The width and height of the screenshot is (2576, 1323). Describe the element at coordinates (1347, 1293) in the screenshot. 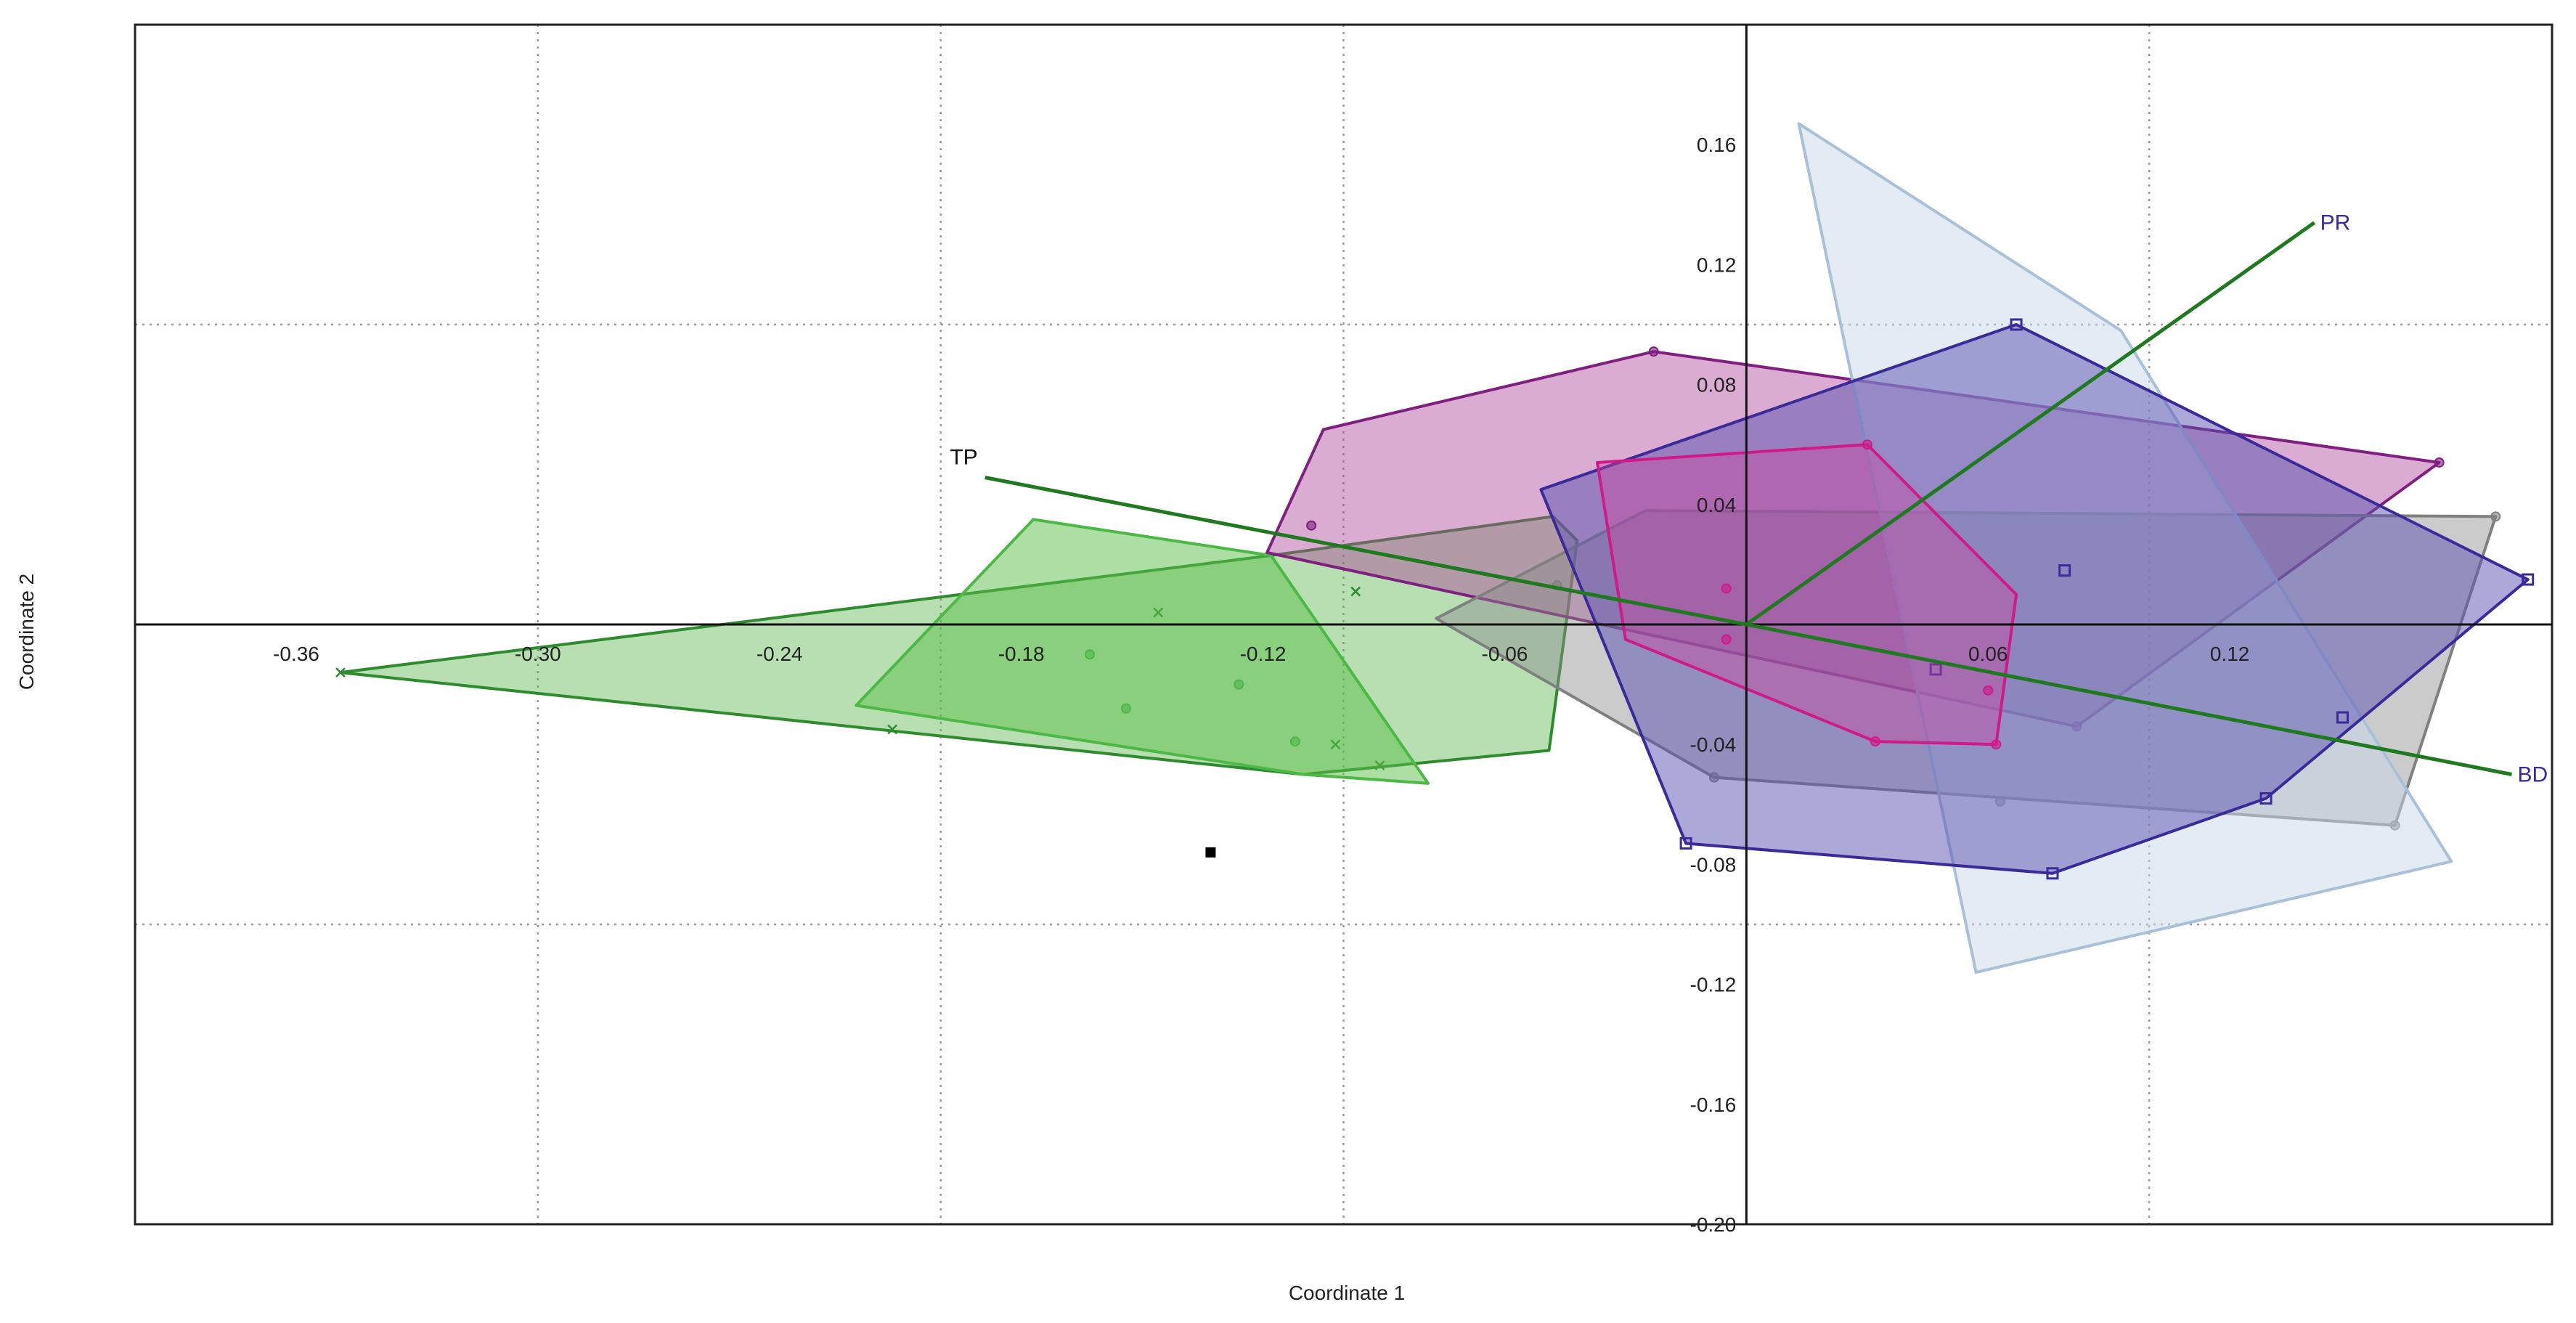

I see `x-axis-title: Coordinate 1` at that location.